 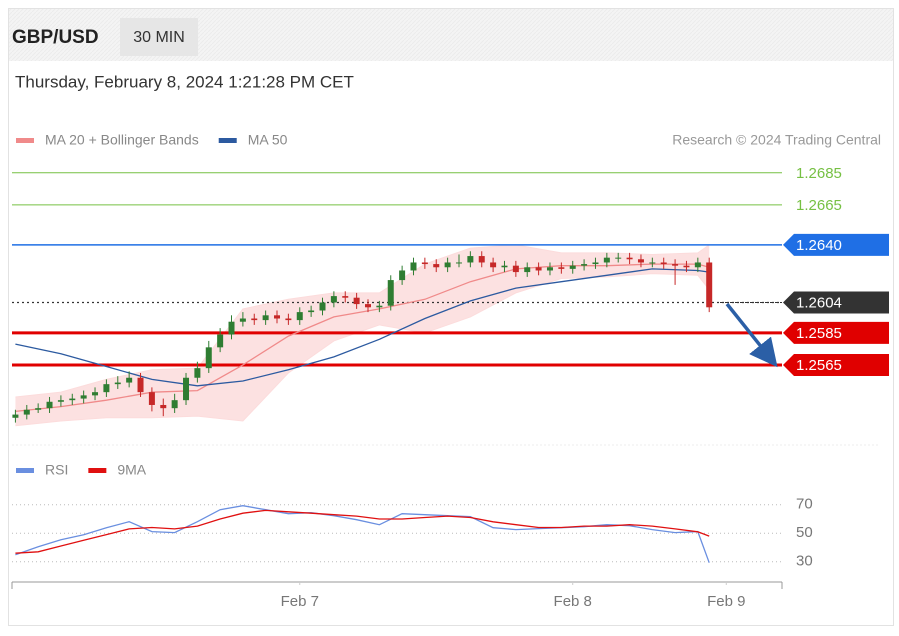 What do you see at coordinates (573, 601) in the screenshot?
I see `x-tick-label: Feb 8` at bounding box center [573, 601].